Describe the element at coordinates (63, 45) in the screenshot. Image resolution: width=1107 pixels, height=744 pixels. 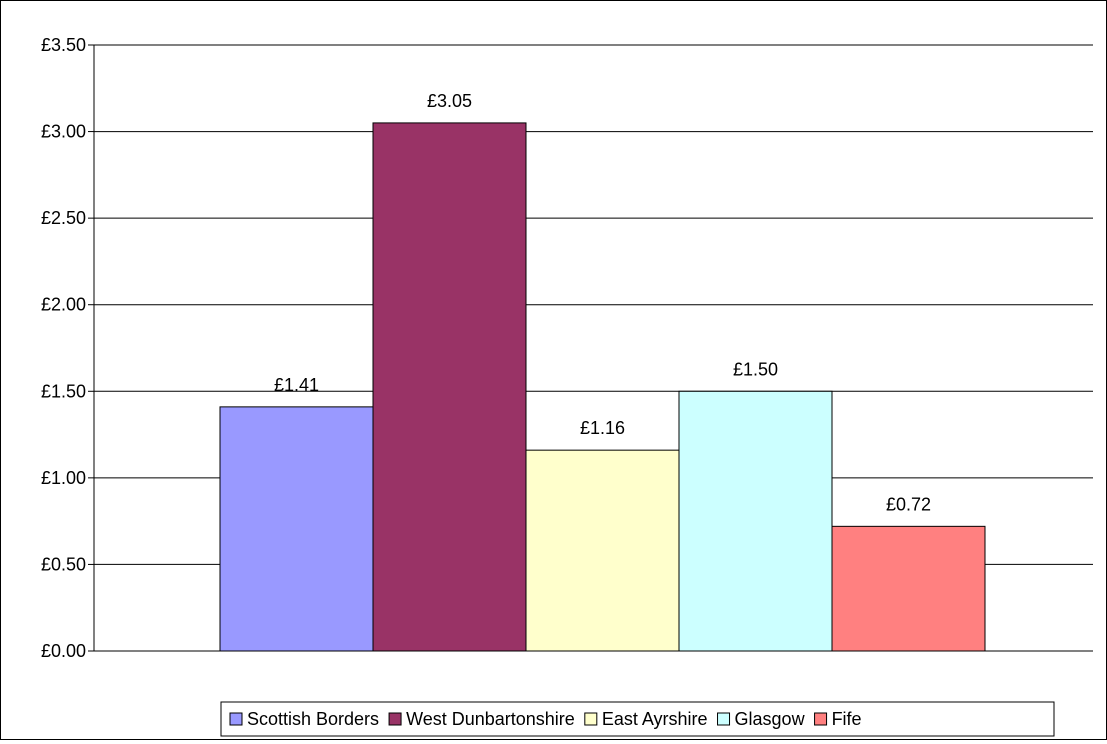
I see `y-tick-label: £3.50` at that location.